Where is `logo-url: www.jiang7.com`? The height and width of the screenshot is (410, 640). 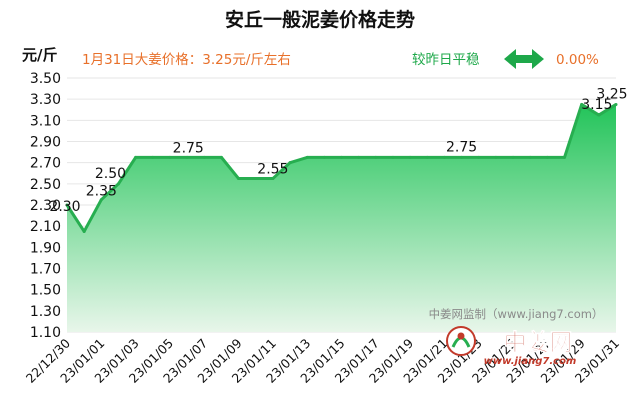
logo-url: www.jiang7.com is located at coordinates (530, 361).